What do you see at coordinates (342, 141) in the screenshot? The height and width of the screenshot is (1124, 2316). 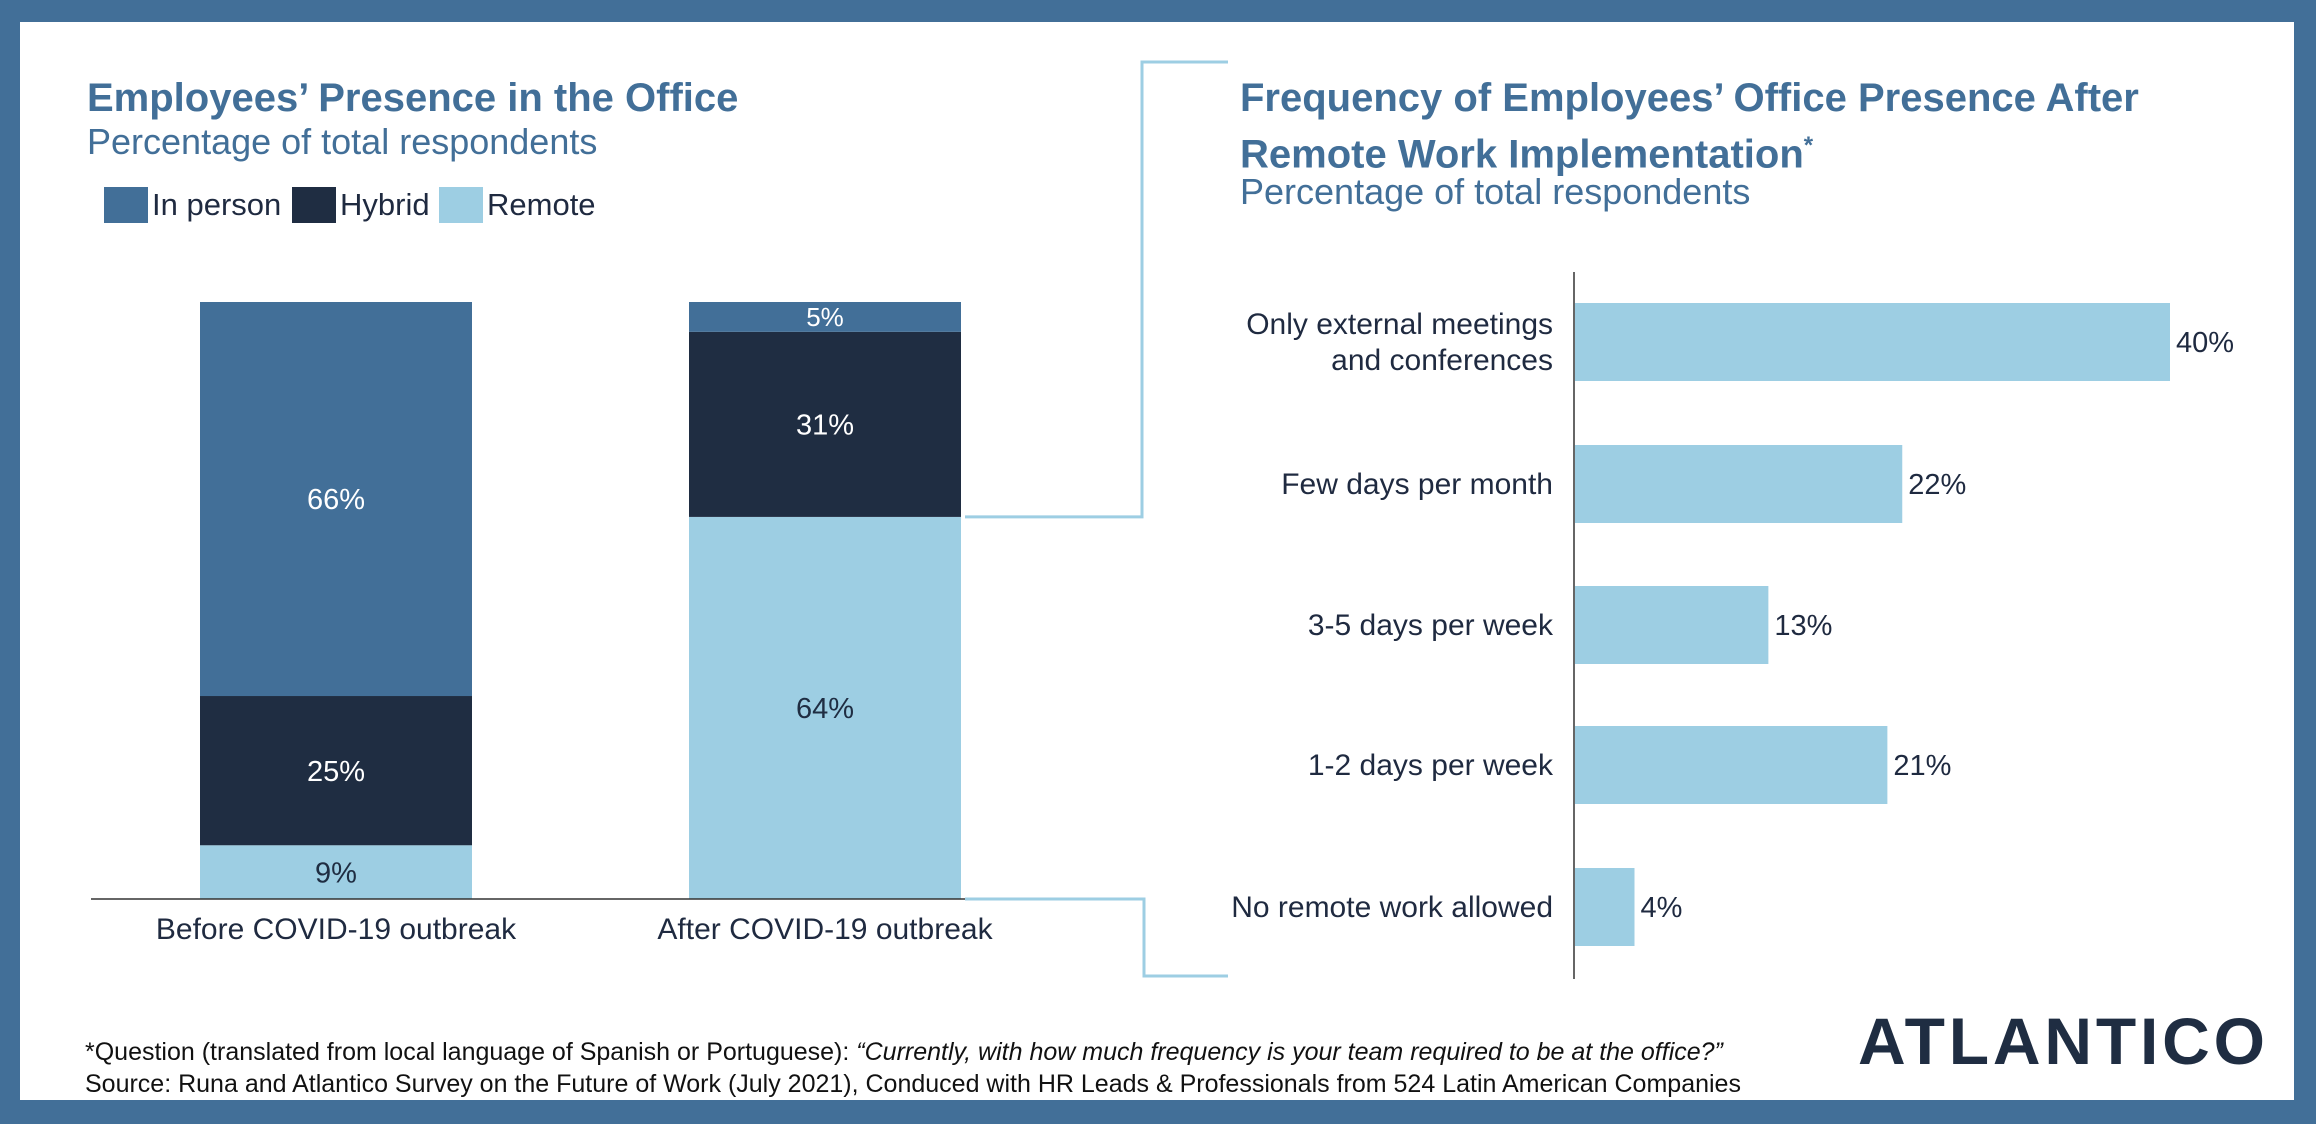 I see `left-chart-subtitle: Percentage of total respondents` at bounding box center [342, 141].